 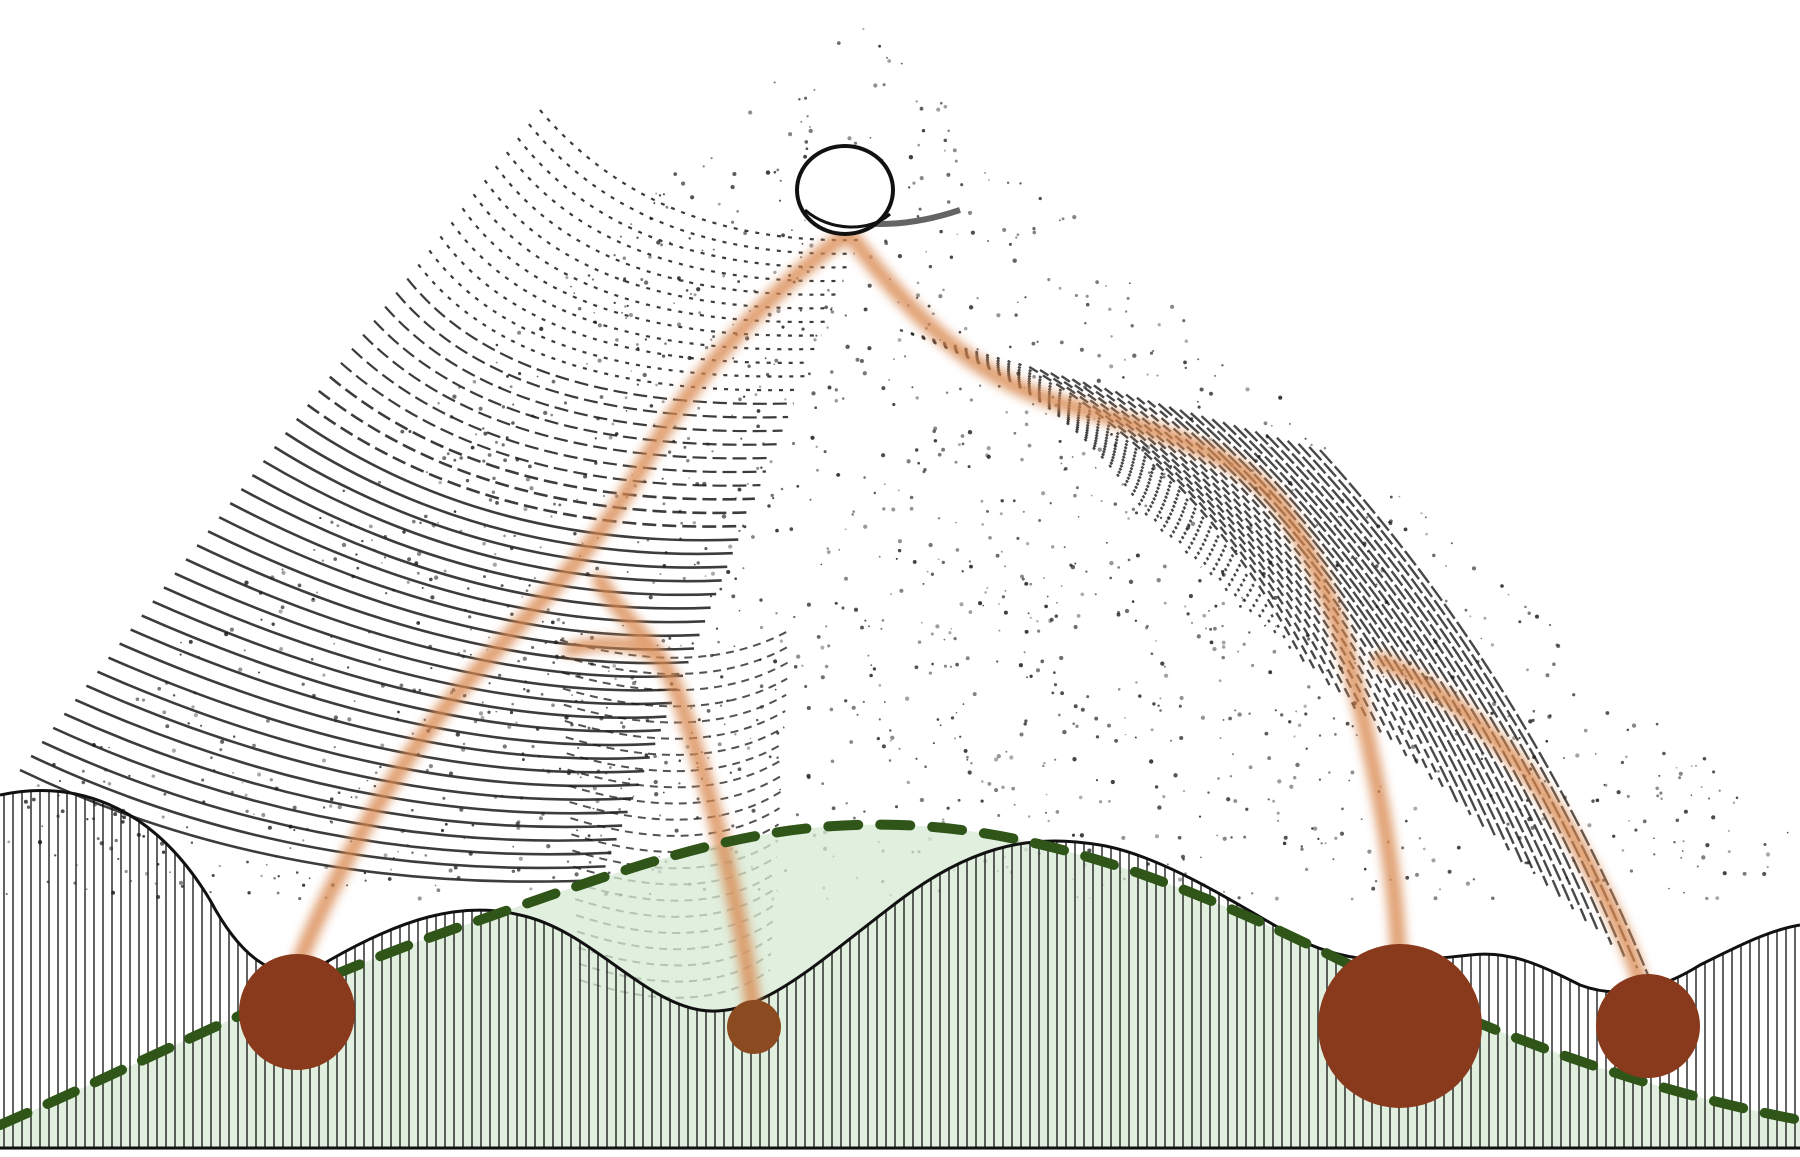 What do you see at coordinates (754, 1027) in the screenshot?
I see `valley-dot-small` at bounding box center [754, 1027].